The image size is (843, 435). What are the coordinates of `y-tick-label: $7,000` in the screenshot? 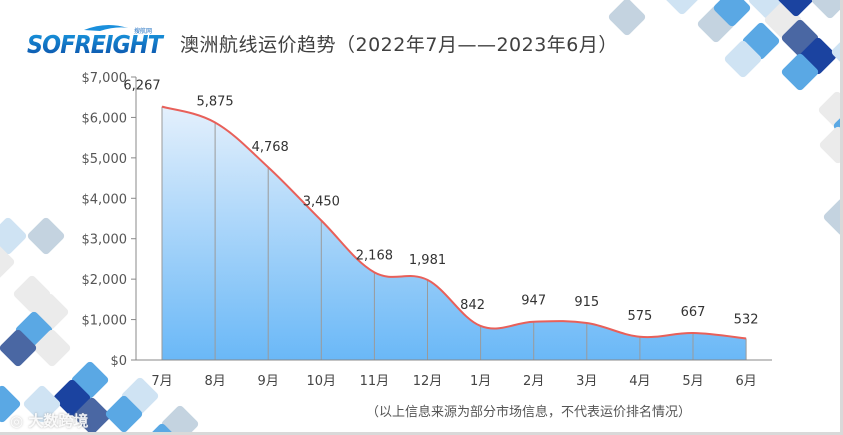 It's located at (105, 78).